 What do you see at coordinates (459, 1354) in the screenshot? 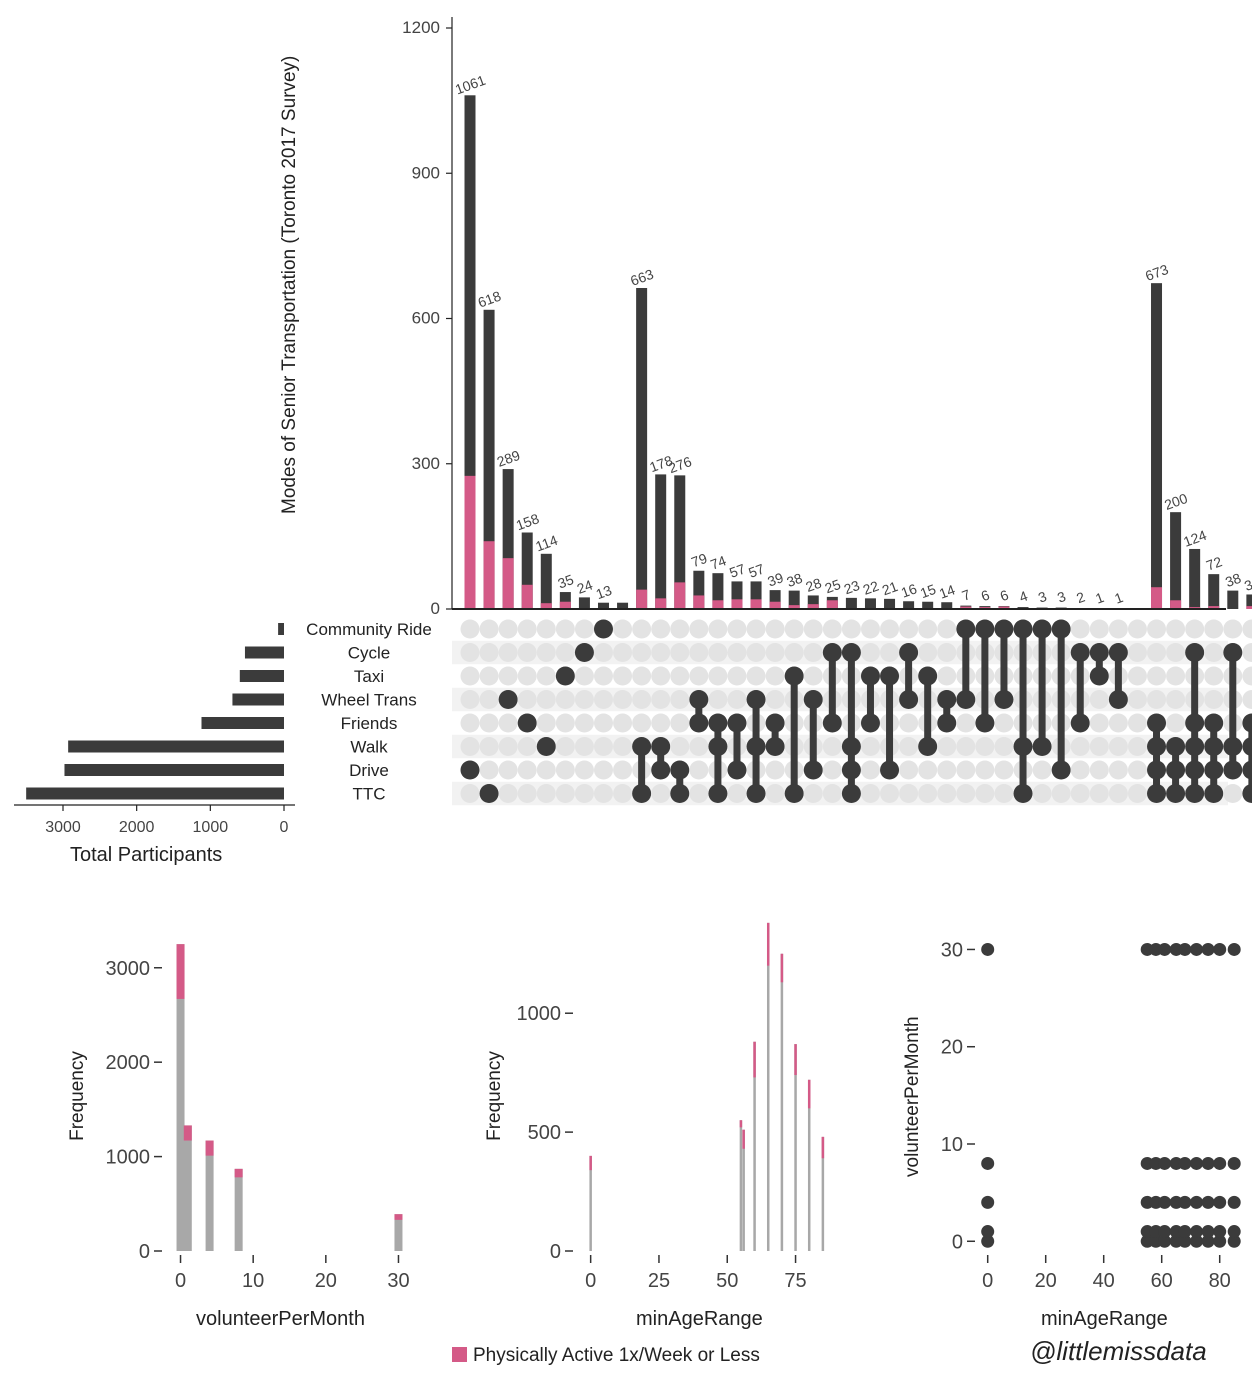
I see `legend-swatch` at bounding box center [459, 1354].